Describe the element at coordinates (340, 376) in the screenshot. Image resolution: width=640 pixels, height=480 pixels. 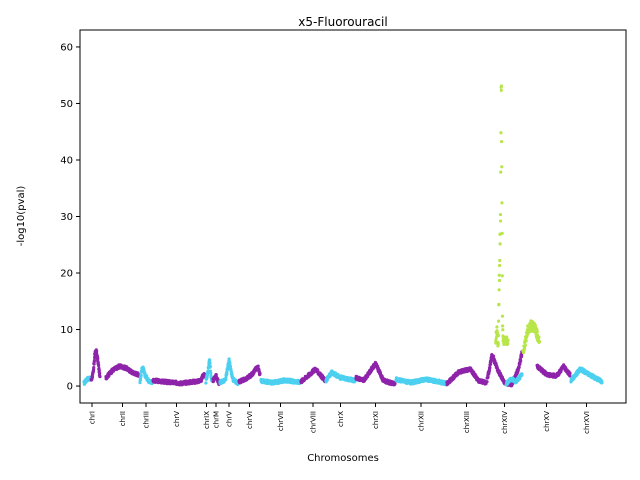
I see `region-chrx-odd` at that location.